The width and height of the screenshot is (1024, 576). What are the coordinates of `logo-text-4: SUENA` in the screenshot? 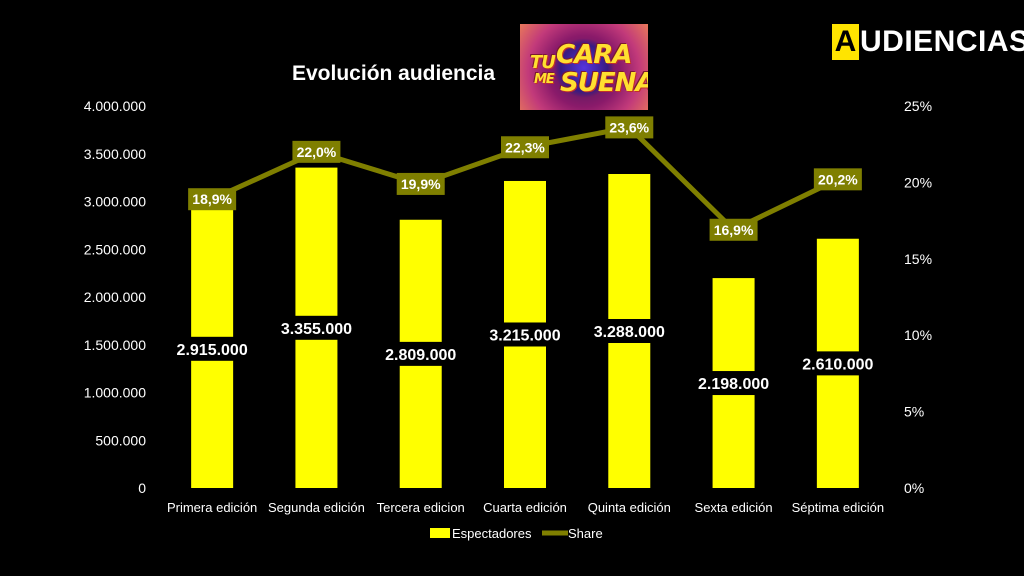 It's located at (604, 83).